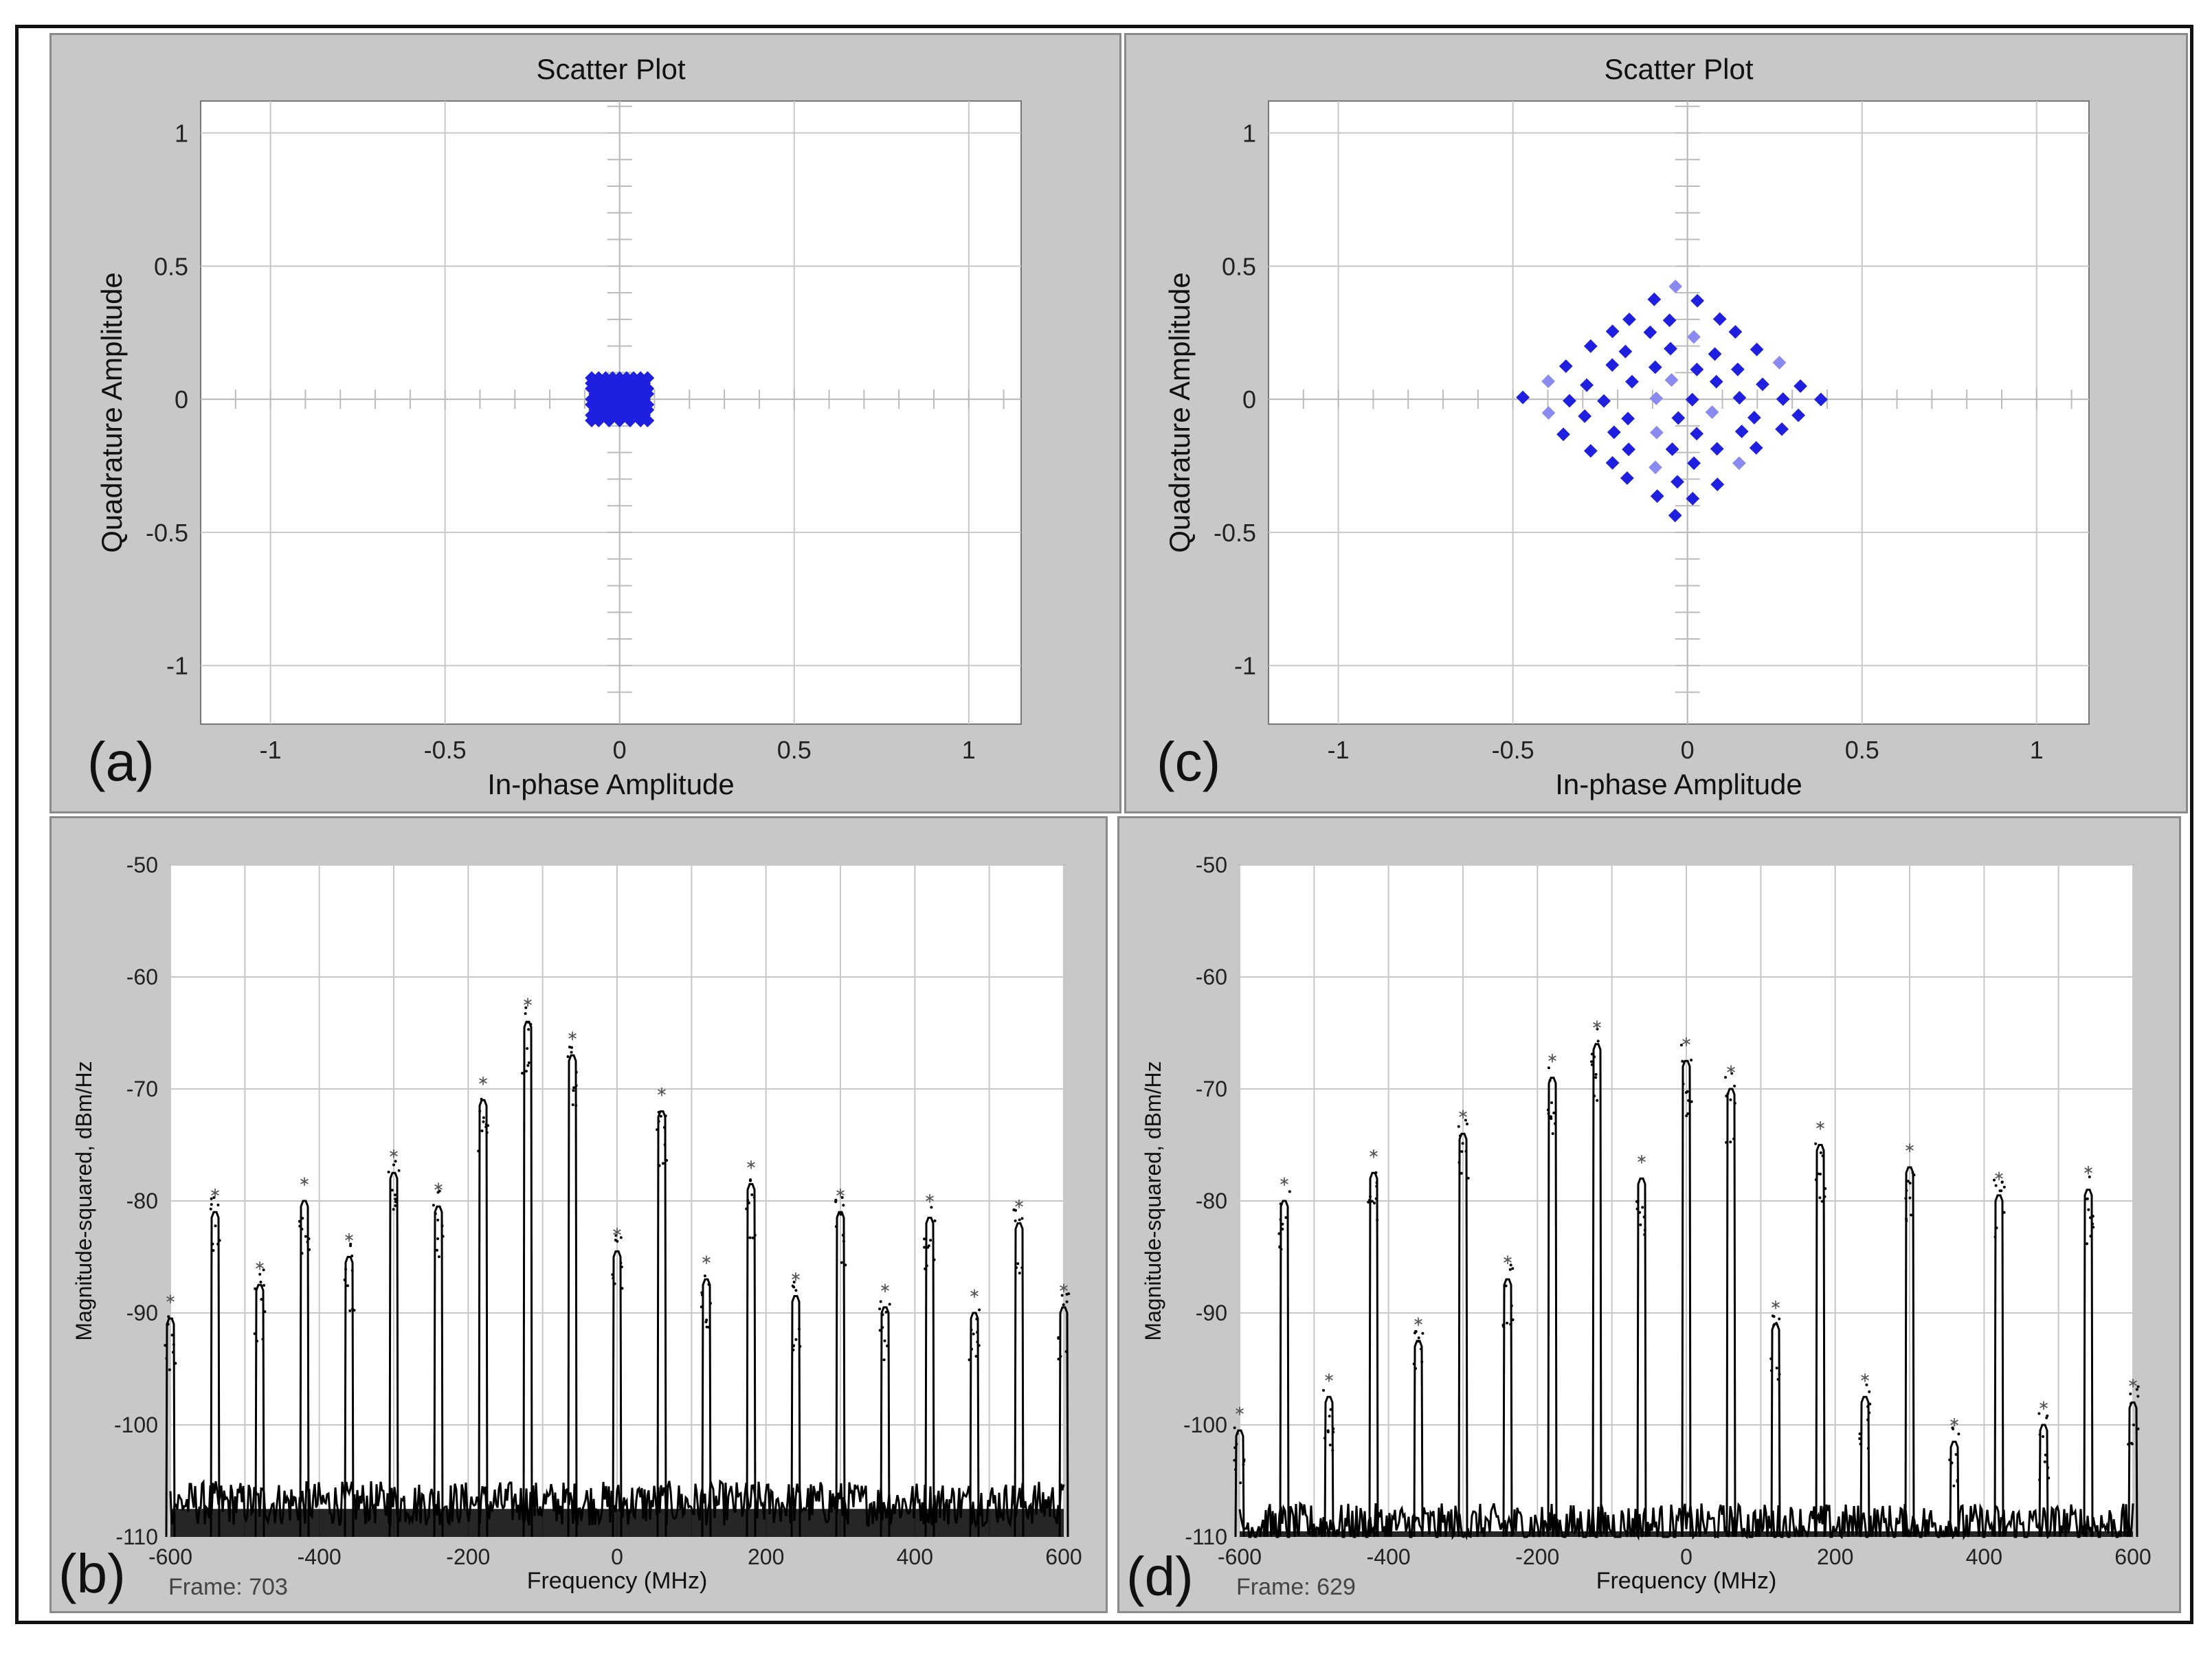 The image size is (2212, 1653). I want to click on x-tick-label: -0.5, so click(1513, 750).